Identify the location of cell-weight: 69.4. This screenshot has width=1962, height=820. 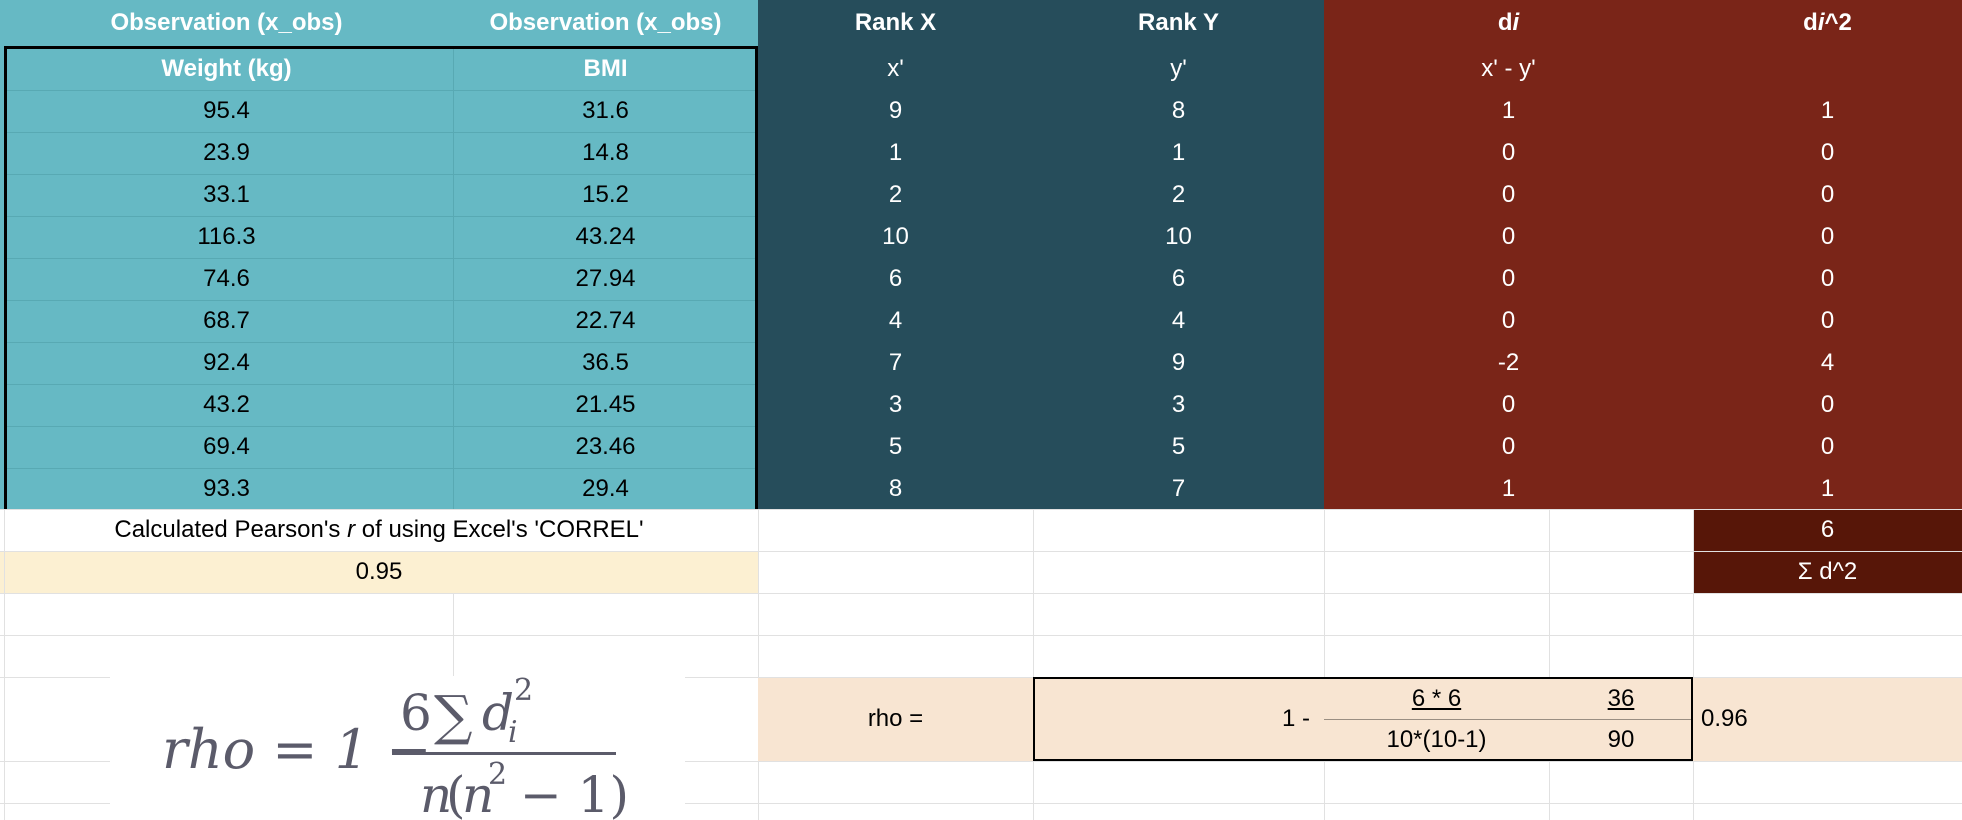
(226, 446).